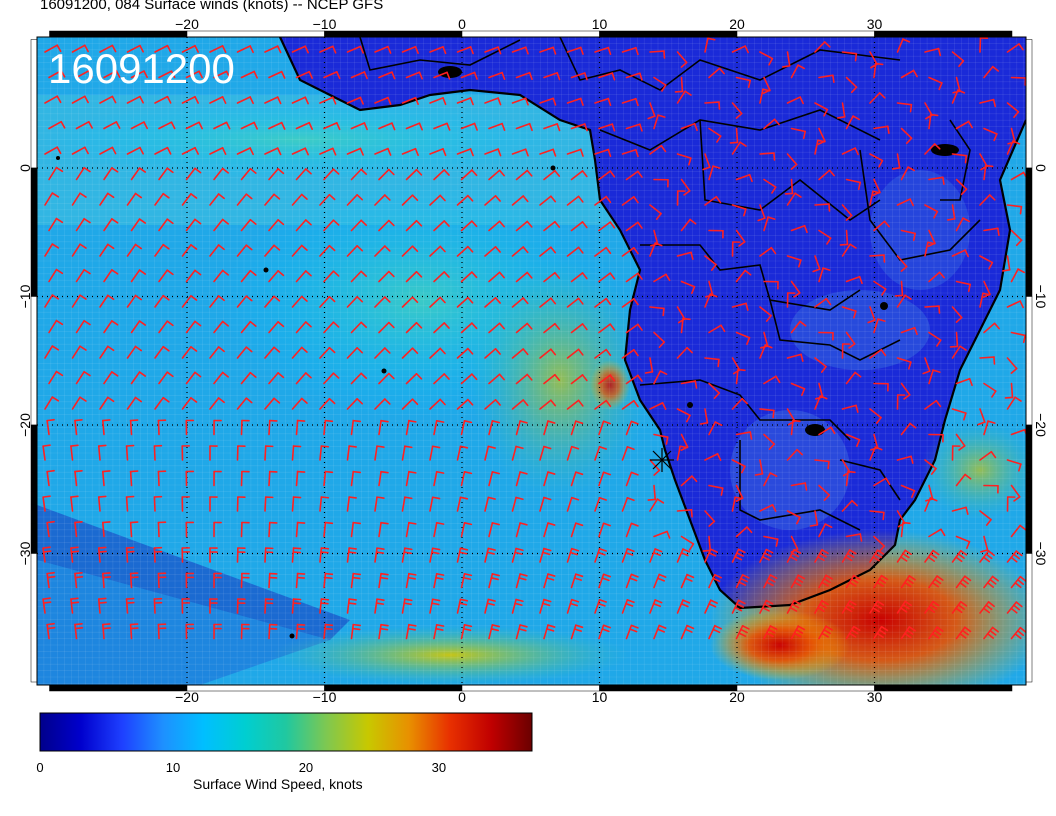 The width and height of the screenshot is (1056, 816). I want to click on longitude-label: 20, so click(737, 24).